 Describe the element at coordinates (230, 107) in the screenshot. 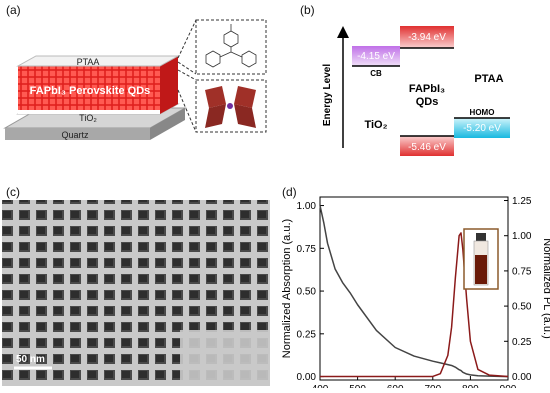

I see `crystal` at that location.